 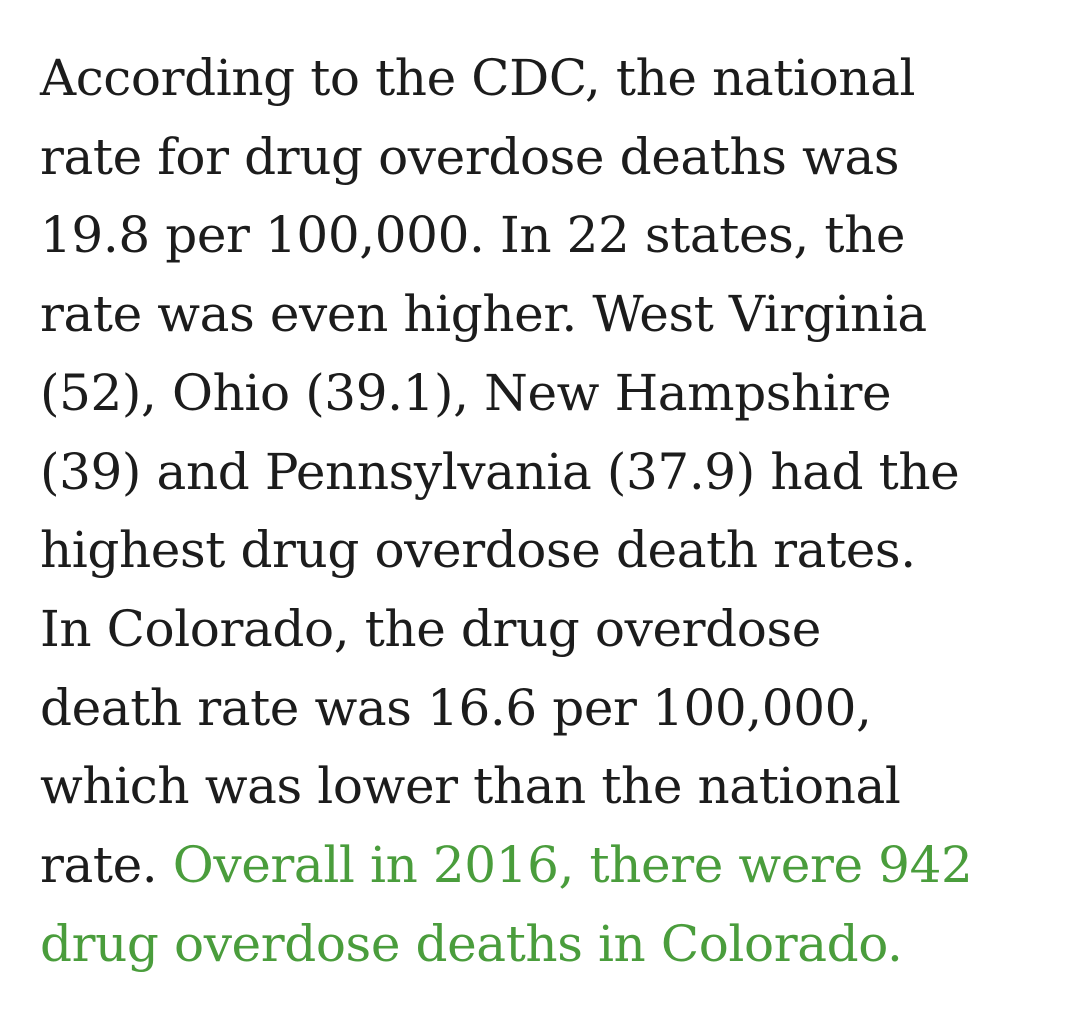 What do you see at coordinates (473, 235) in the screenshot?
I see `text-line: 19.8 per 100,000. In 22 states, the` at bounding box center [473, 235].